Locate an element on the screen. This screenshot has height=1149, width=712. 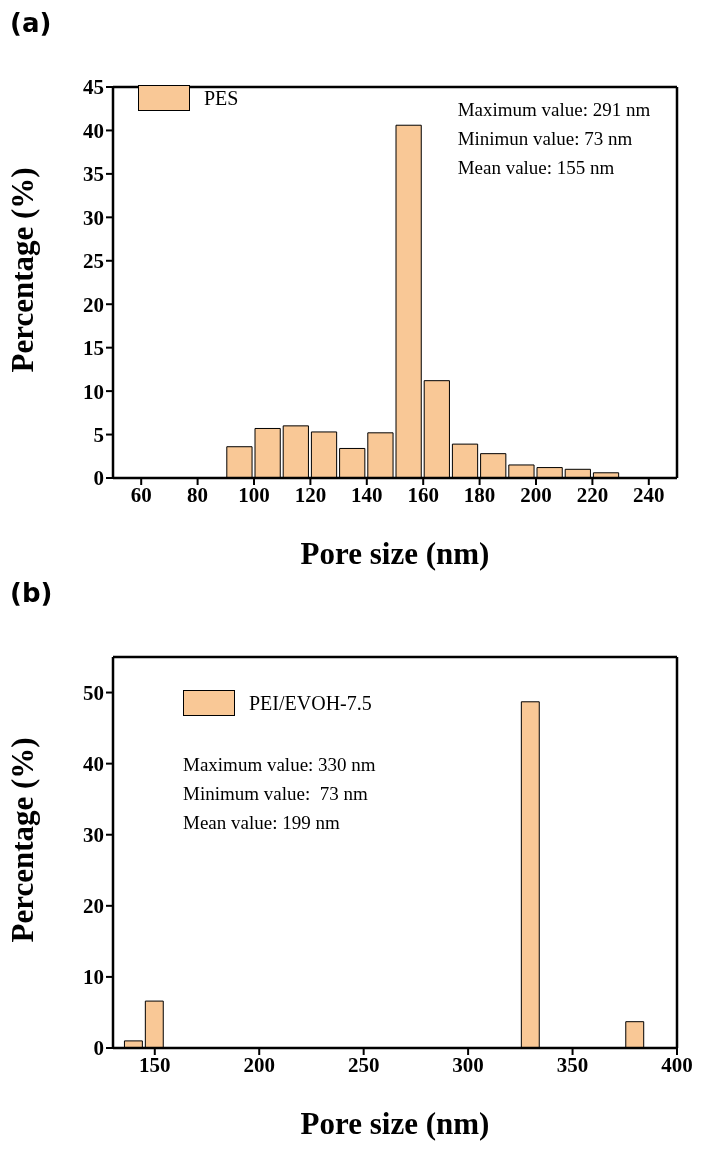
x-tick-label: 140 is located at coordinates (367, 494).